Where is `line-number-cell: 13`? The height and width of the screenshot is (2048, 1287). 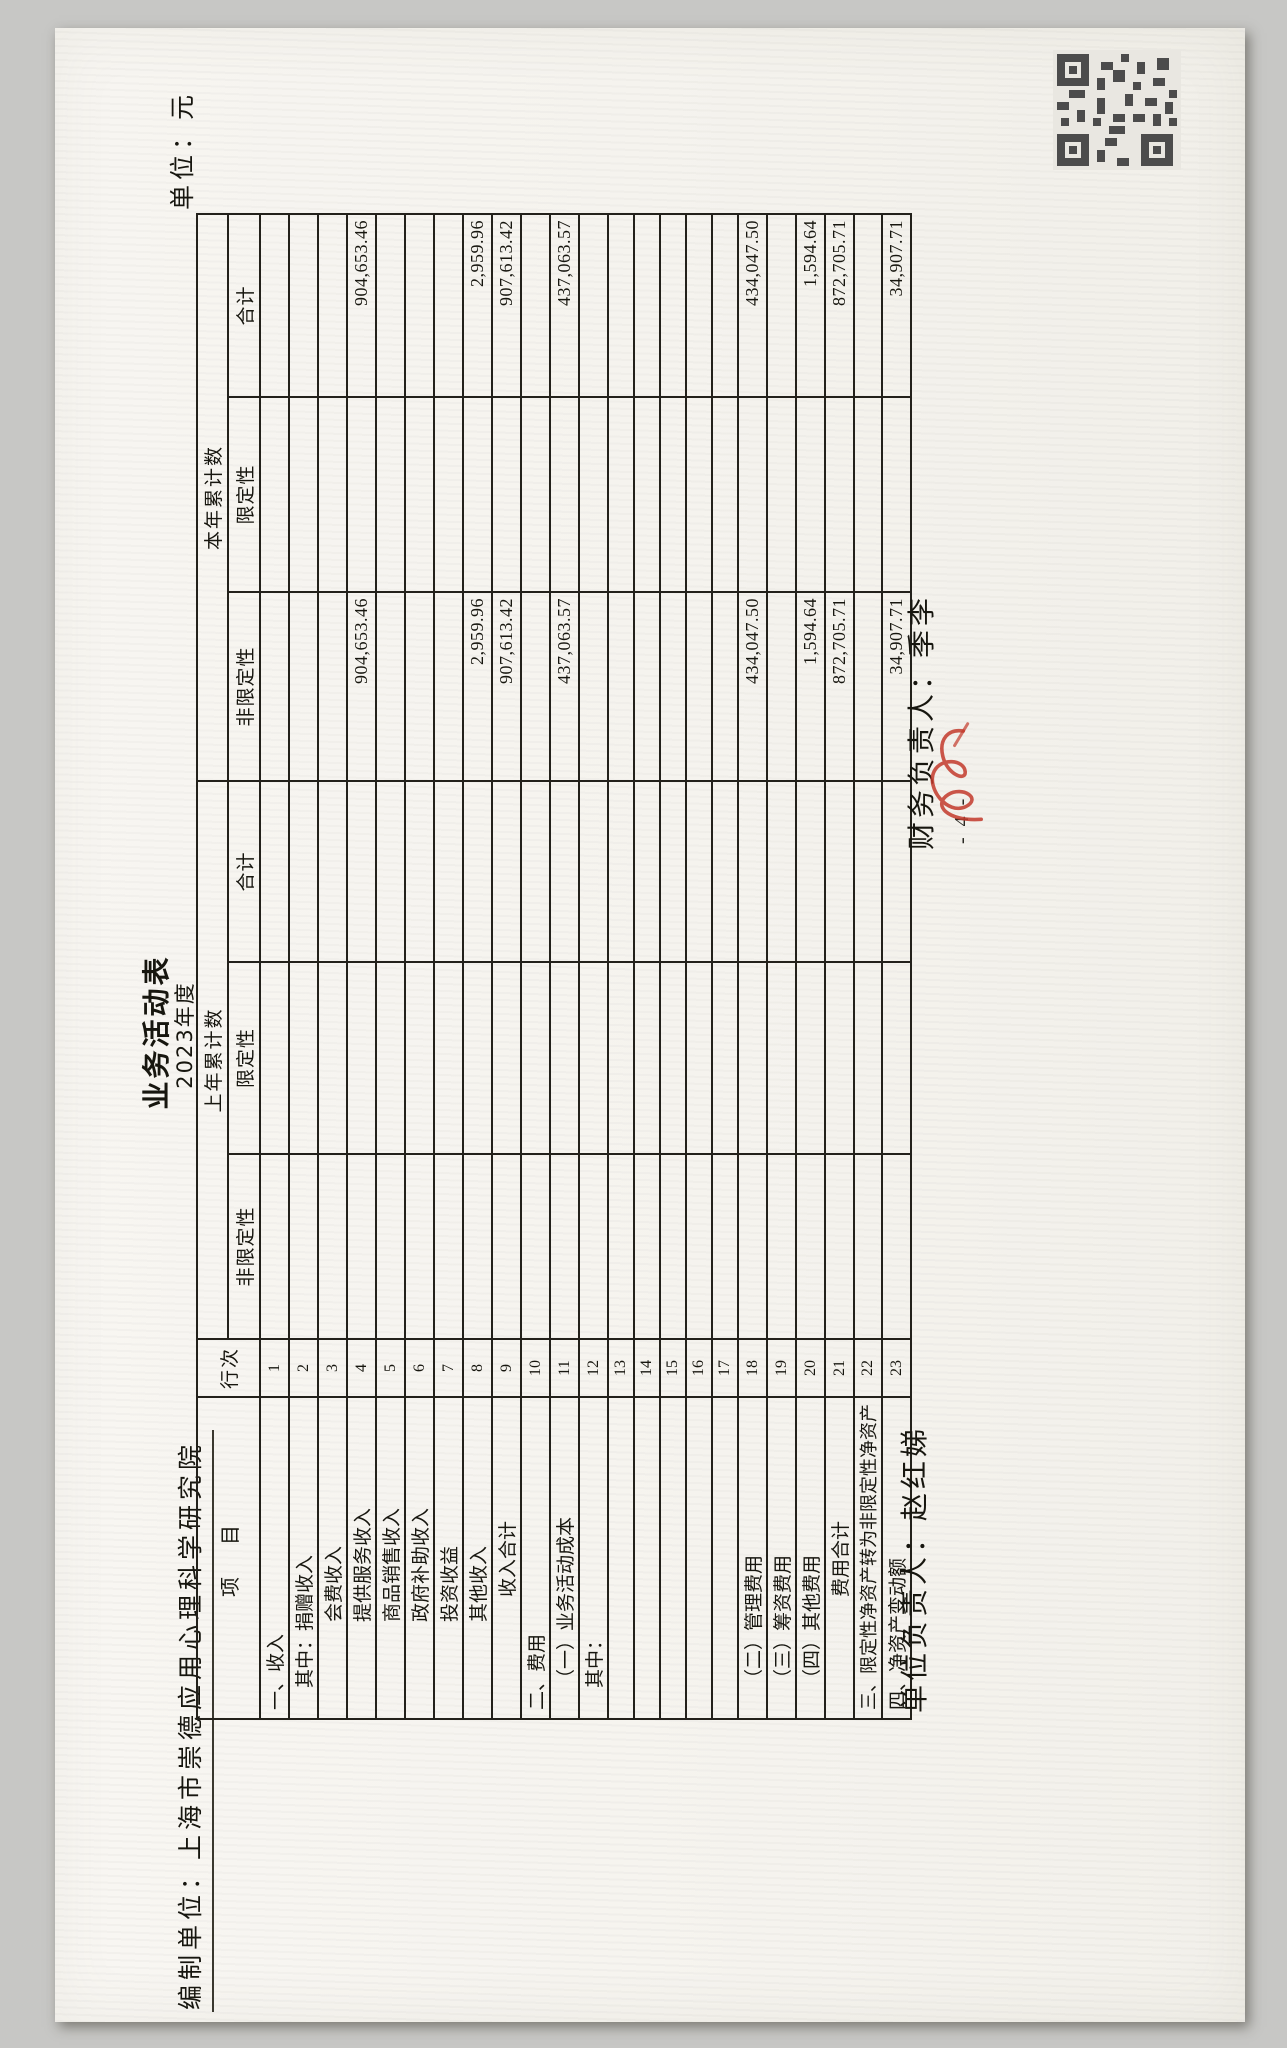 line-number-cell: 13 is located at coordinates (621, 1368).